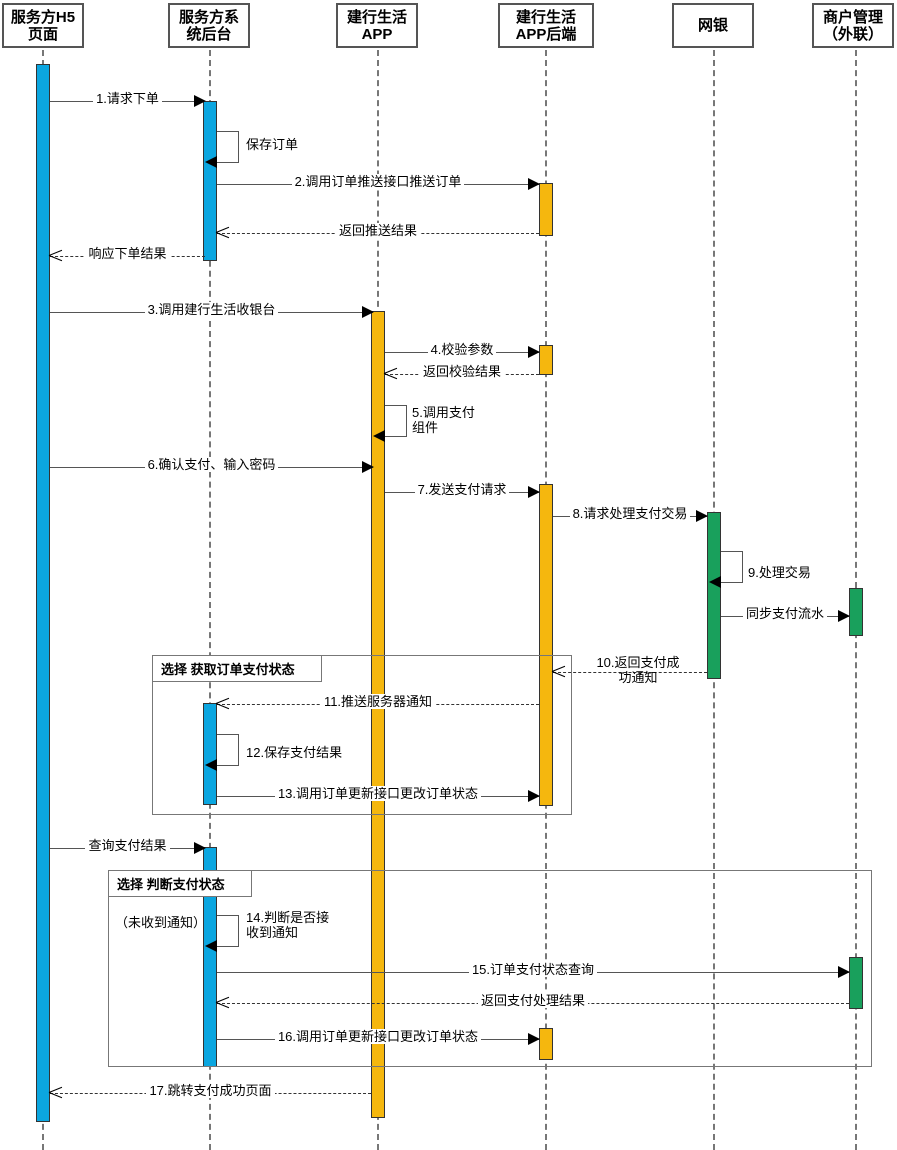  What do you see at coordinates (425, 427) in the screenshot?
I see `message-5-label-line2: 组件` at bounding box center [425, 427].